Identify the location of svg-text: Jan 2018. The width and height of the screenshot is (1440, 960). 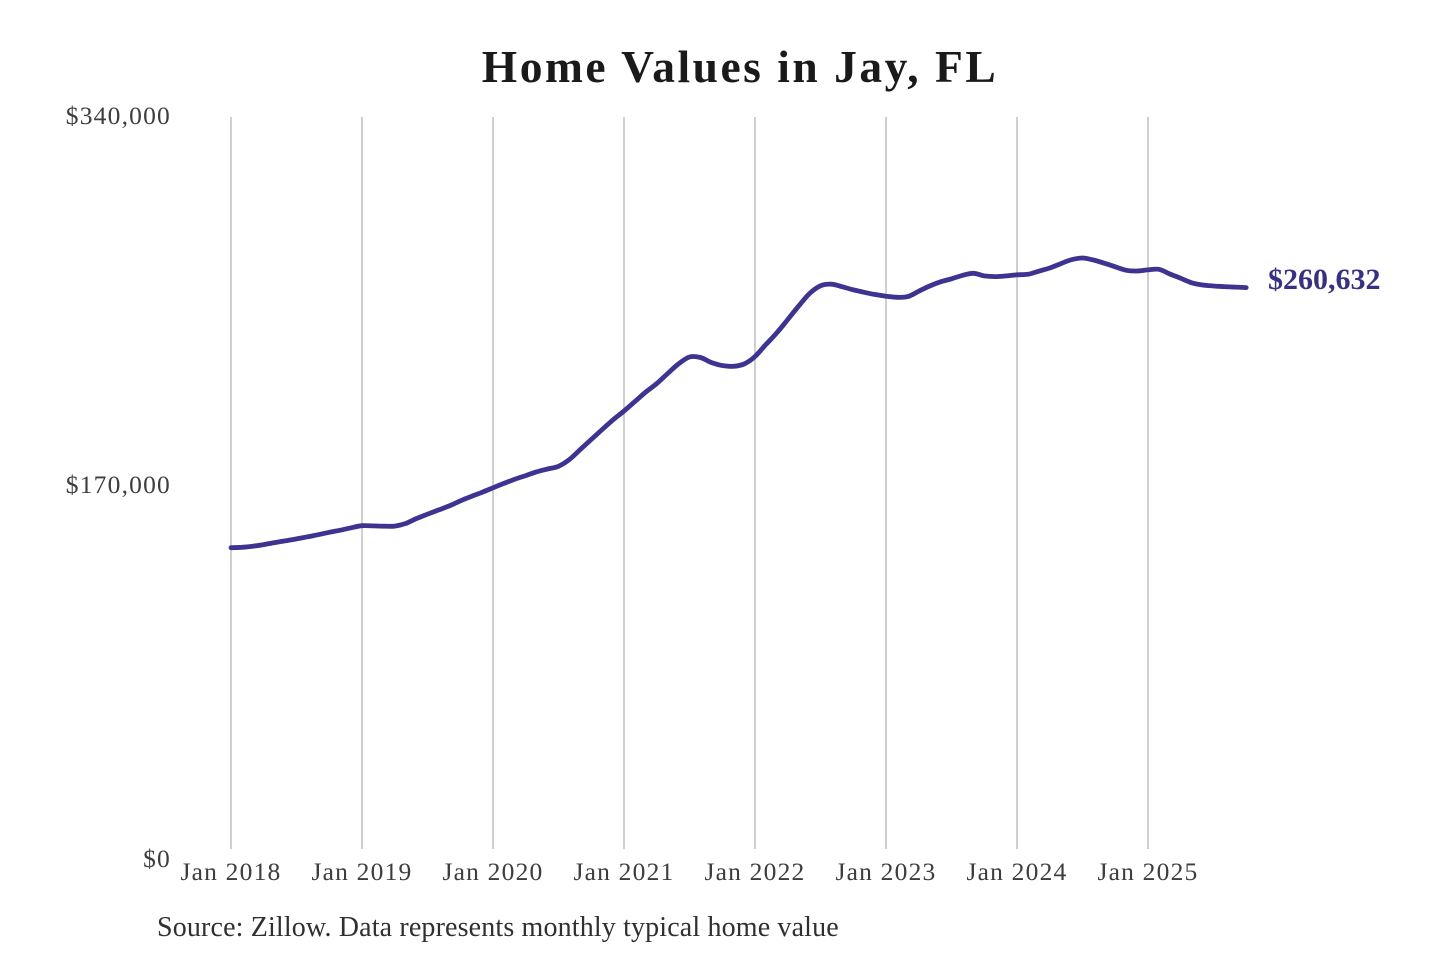
(231, 871).